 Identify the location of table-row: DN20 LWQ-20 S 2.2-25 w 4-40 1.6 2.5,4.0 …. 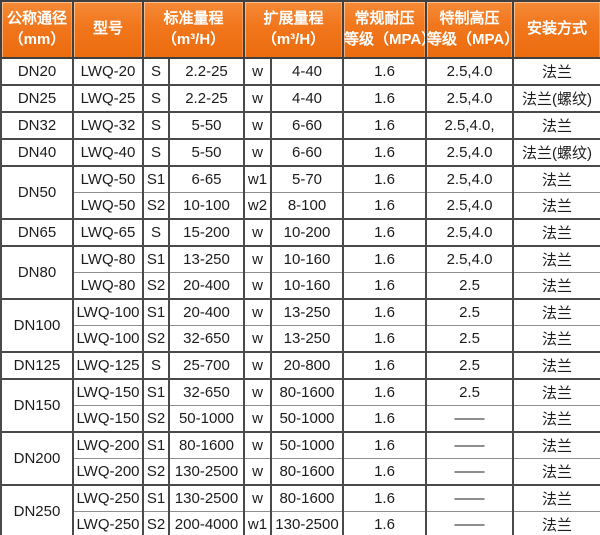
(300, 71).